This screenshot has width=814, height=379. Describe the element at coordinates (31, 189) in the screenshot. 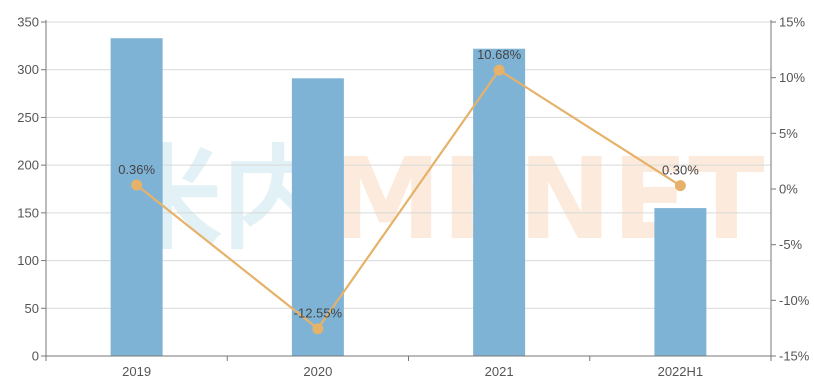

I see `left-axis-ticks: 0 50 100 150 200 250 300 350` at that location.